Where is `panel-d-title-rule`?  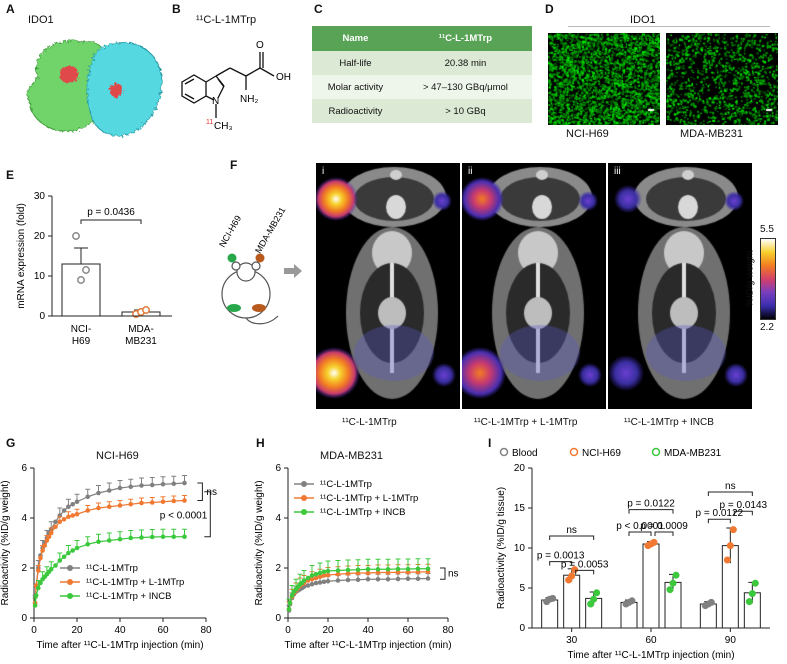 panel-d-title-rule is located at coordinates (669, 26).